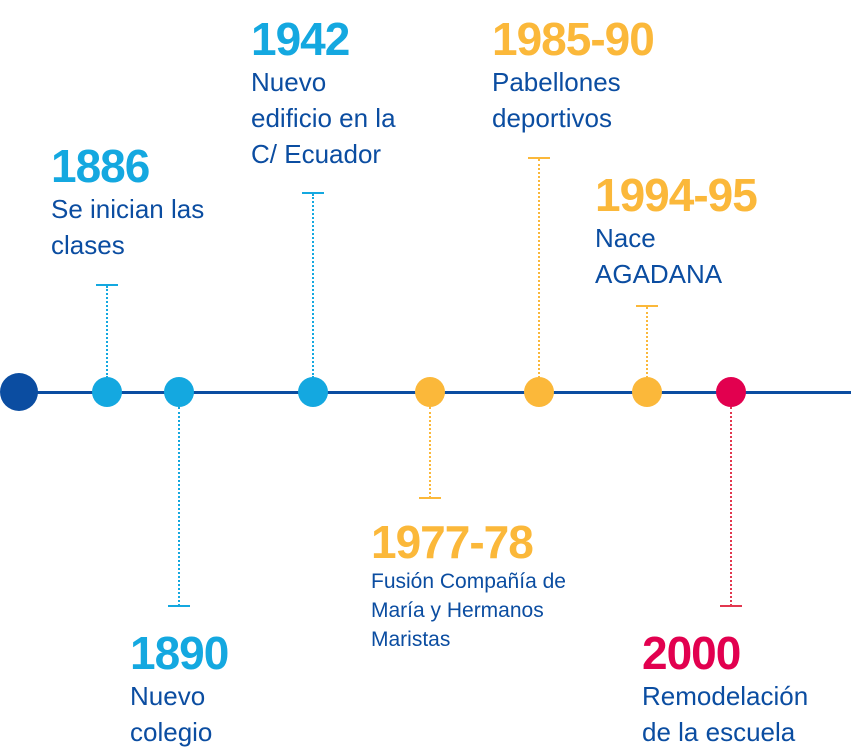 This screenshot has width=851, height=753. I want to click on event-connector-1942, so click(313, 286).